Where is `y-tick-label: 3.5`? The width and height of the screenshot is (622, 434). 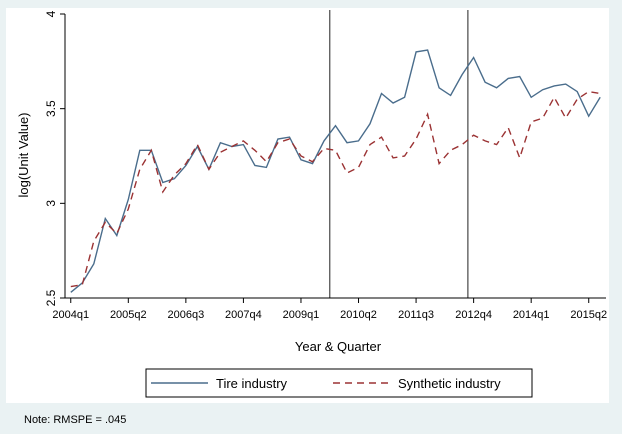
y-tick-label: 3.5 is located at coordinates (51, 108).